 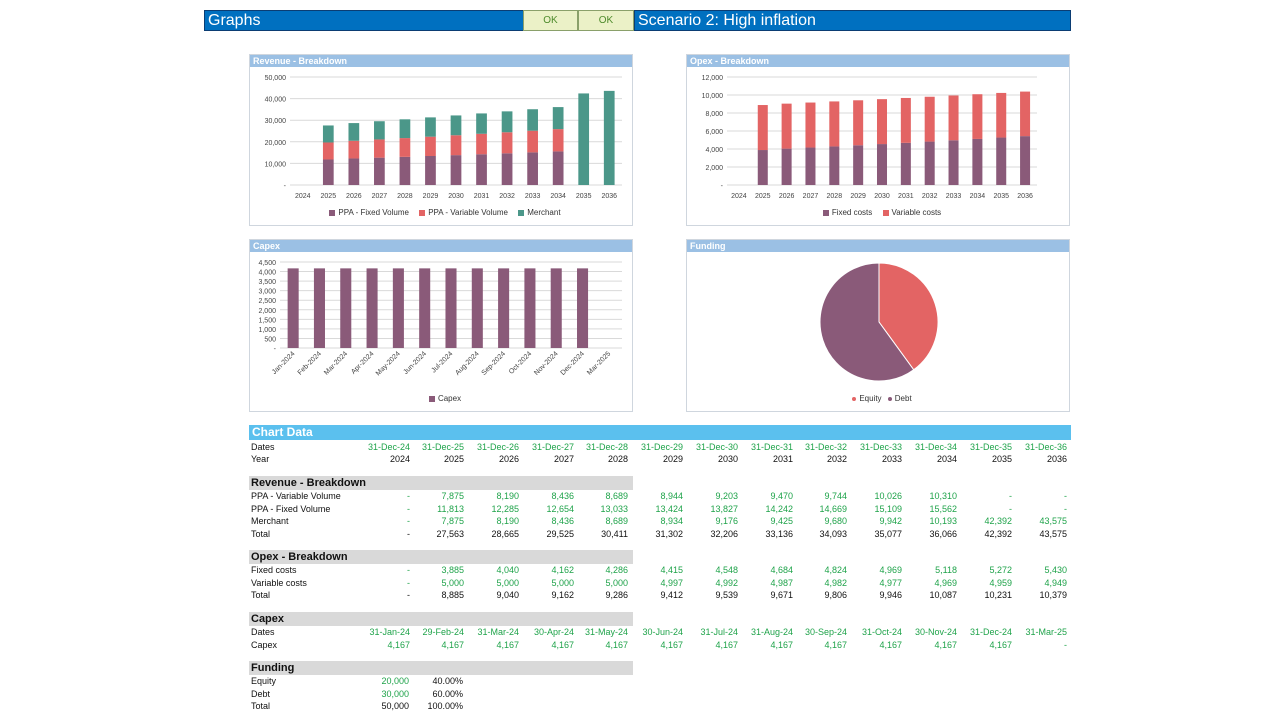 I want to click on row-label: Year, so click(x=260, y=459).